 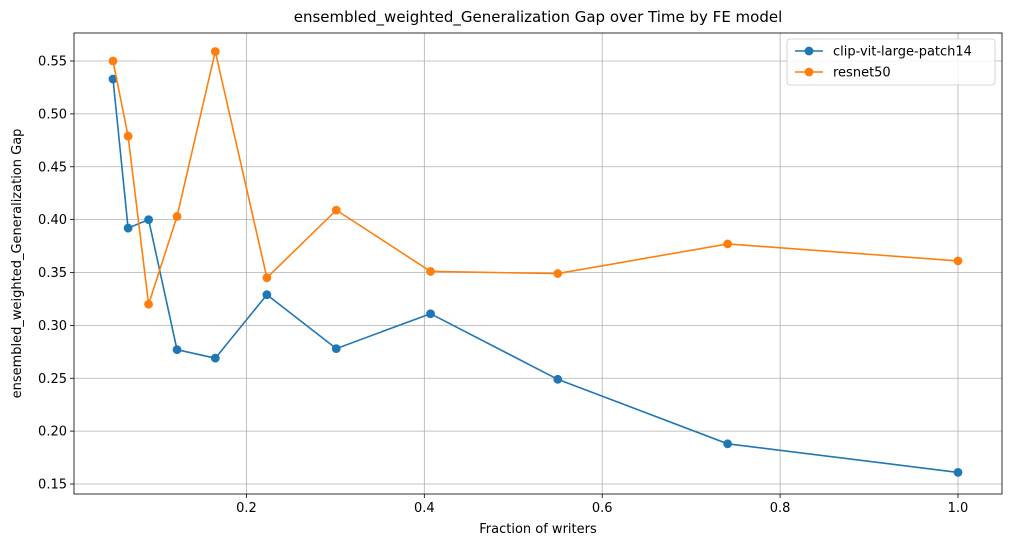 What do you see at coordinates (52, 485) in the screenshot?
I see `y-tick-label: 0.15` at bounding box center [52, 485].